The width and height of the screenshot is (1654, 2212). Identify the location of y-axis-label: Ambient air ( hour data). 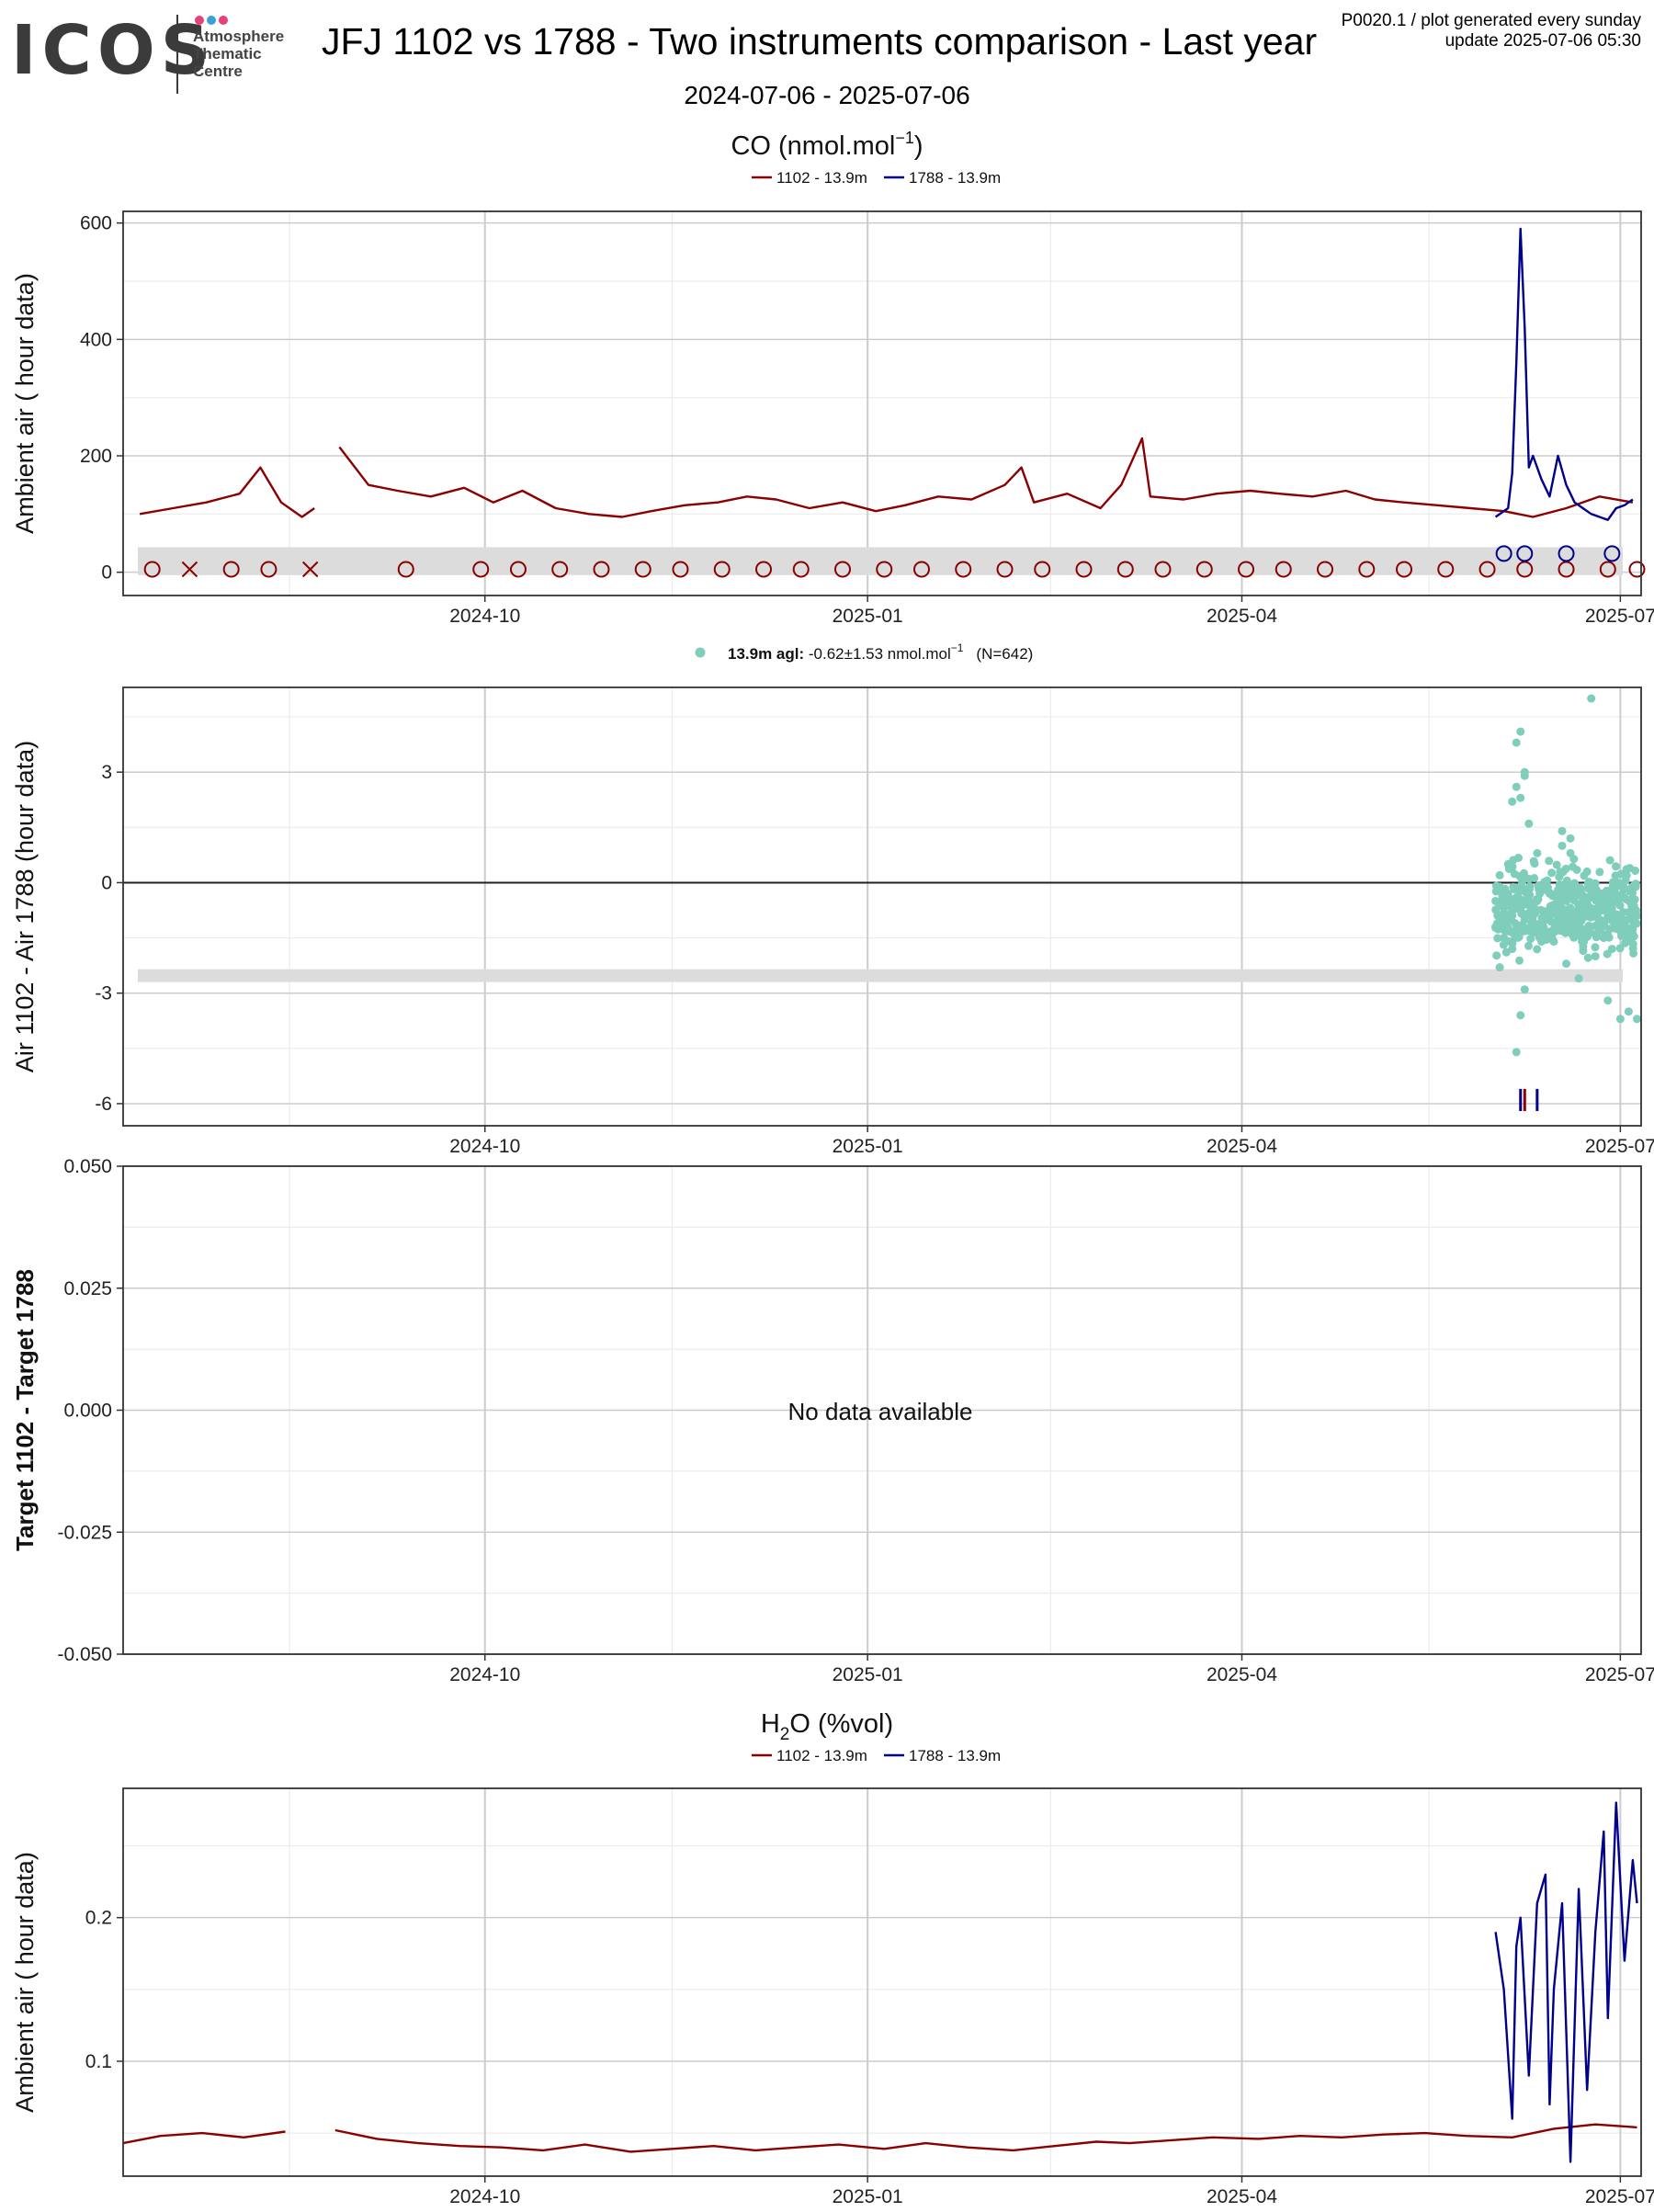
(25, 403).